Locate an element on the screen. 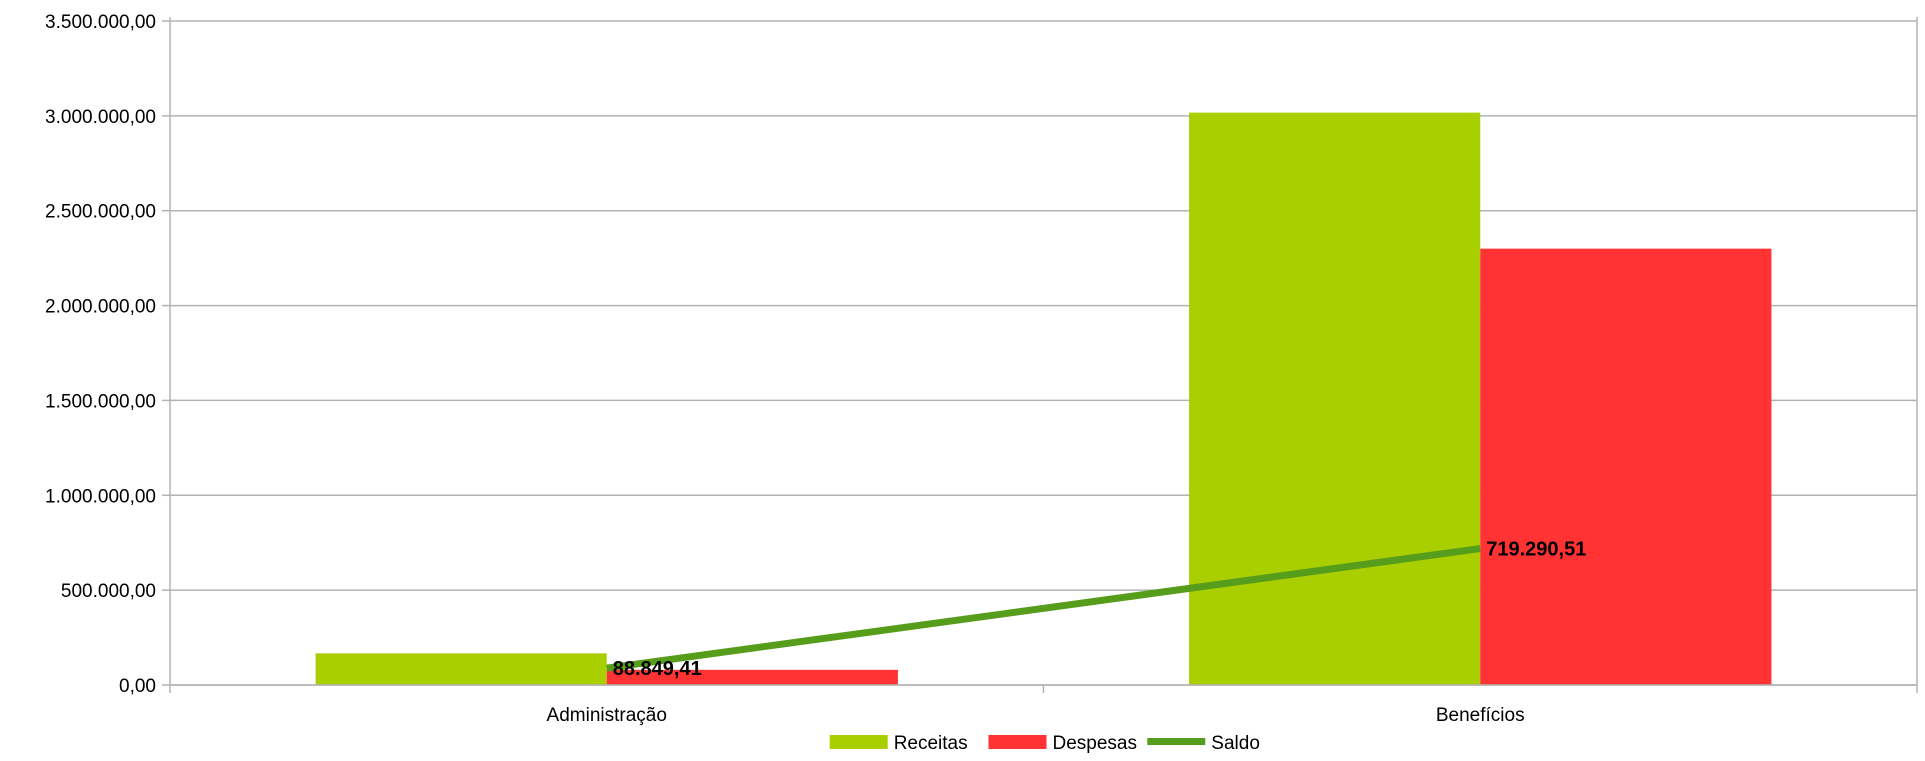 This screenshot has width=1925, height=761. line-saldo is located at coordinates (1043, 608).